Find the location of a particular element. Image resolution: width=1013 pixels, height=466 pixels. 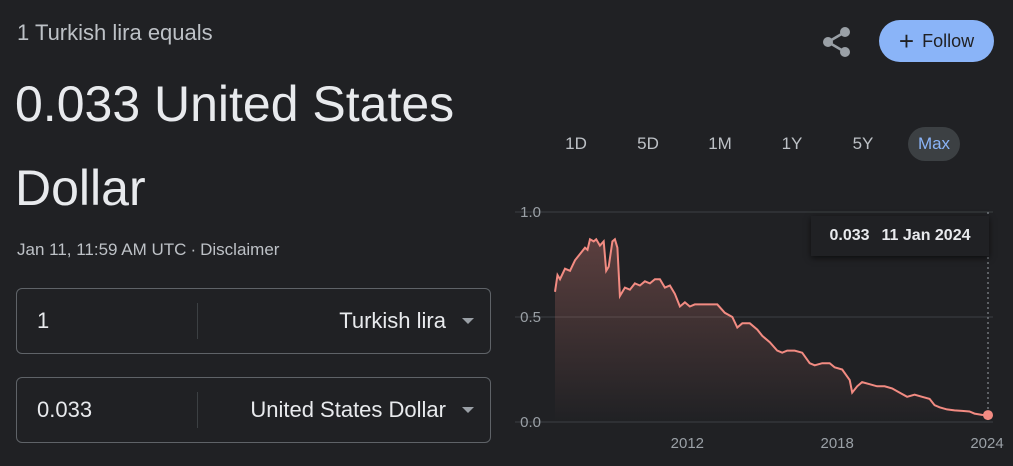

tooltip-value: 0.033 is located at coordinates (849, 235).